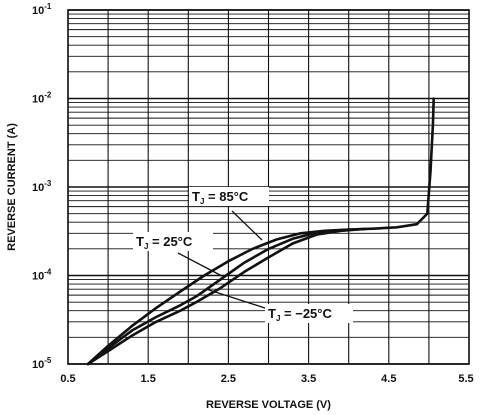  What do you see at coordinates (42, 275) in the screenshot?
I see `y-tick-label: 10⁻⁴` at bounding box center [42, 275].